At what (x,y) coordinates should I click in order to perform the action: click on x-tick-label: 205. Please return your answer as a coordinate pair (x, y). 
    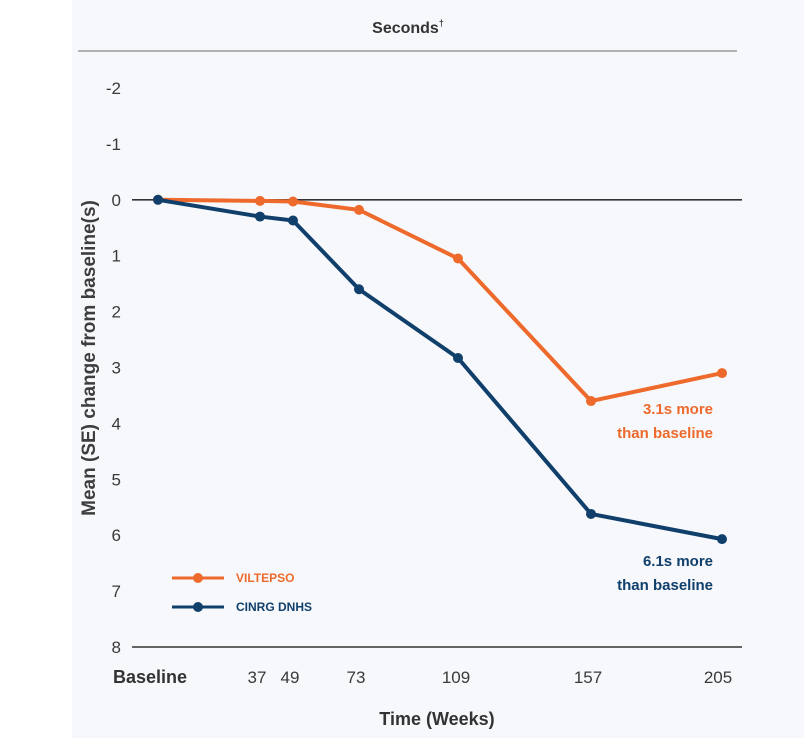
    Looking at the image, I should click on (718, 677).